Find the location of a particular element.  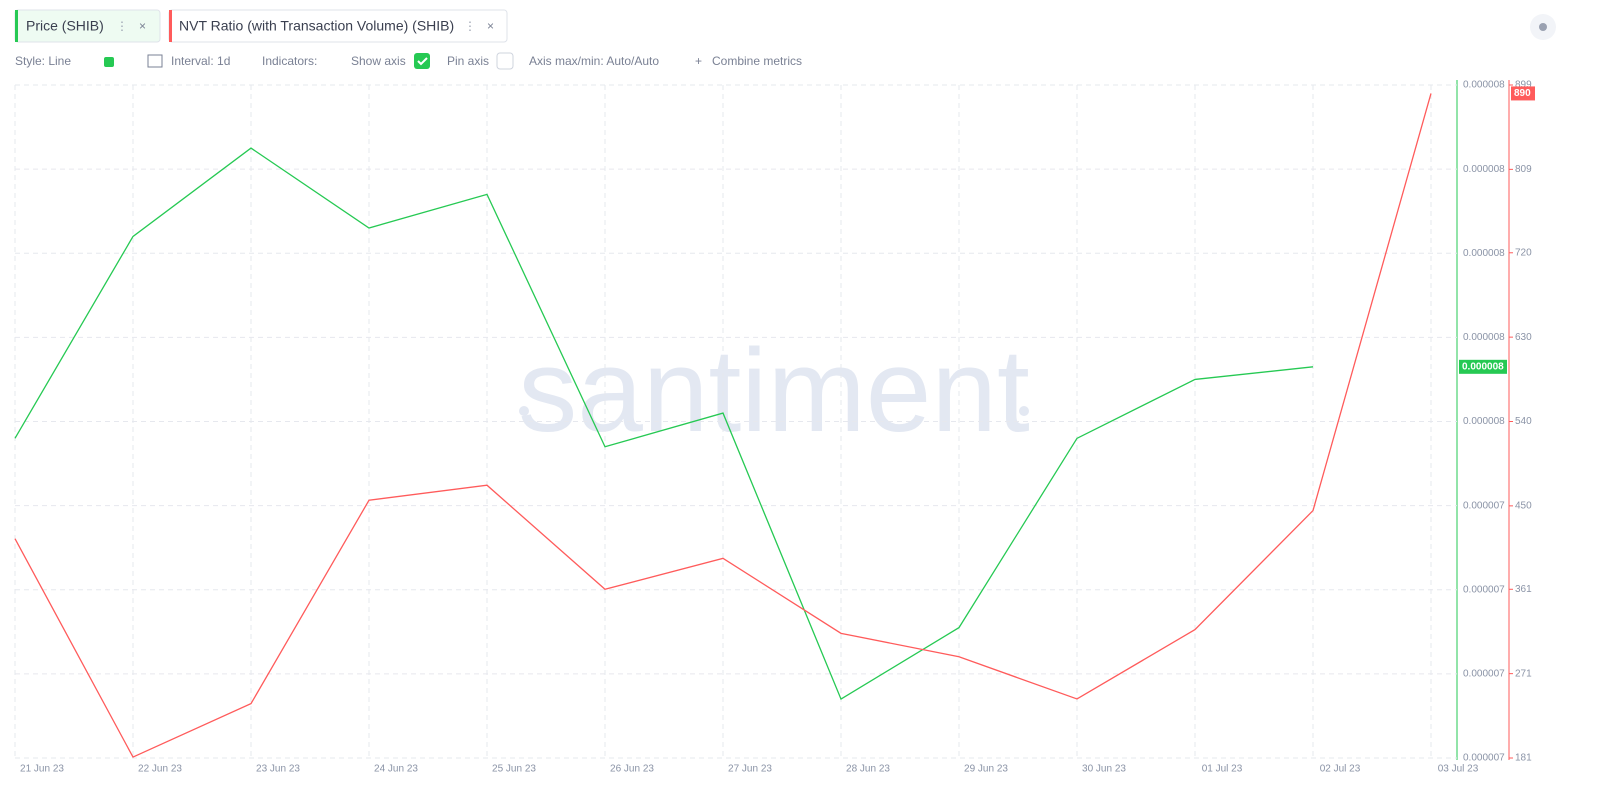

value-label: 0.000008 is located at coordinates (1483, 366).